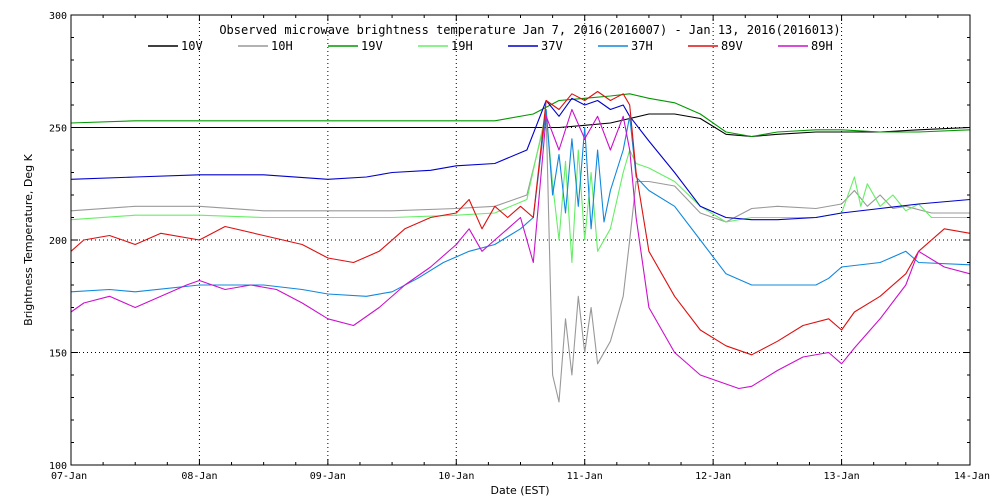 This screenshot has height=500, width=1000. I want to click on legend-label: 89V, so click(732, 46).